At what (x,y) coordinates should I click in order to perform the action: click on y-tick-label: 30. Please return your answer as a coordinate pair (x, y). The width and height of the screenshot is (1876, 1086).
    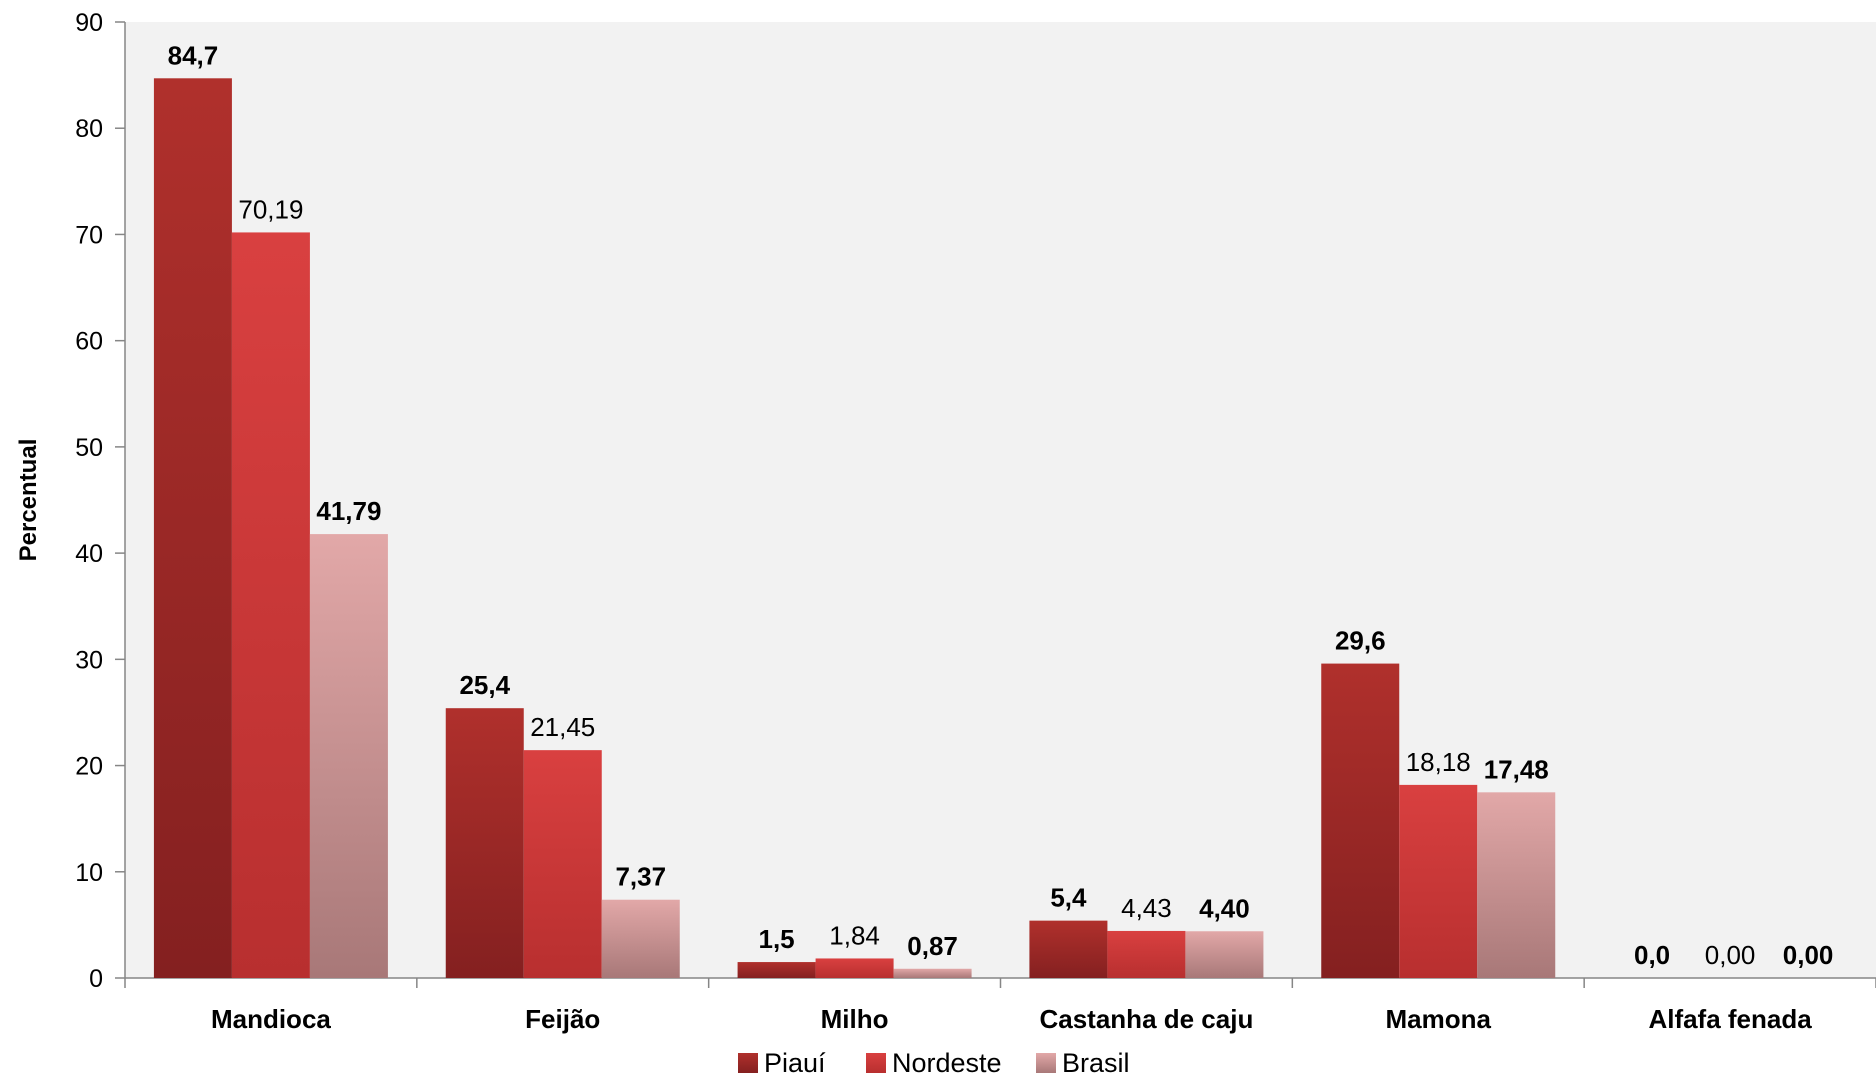
    Looking at the image, I should click on (89, 660).